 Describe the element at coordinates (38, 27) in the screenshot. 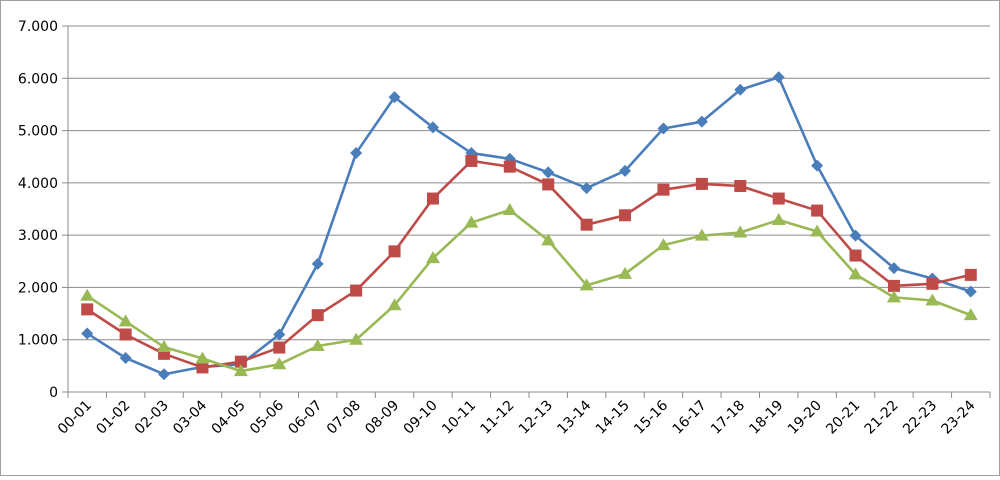

I see `y-tick-label: 7.000` at that location.